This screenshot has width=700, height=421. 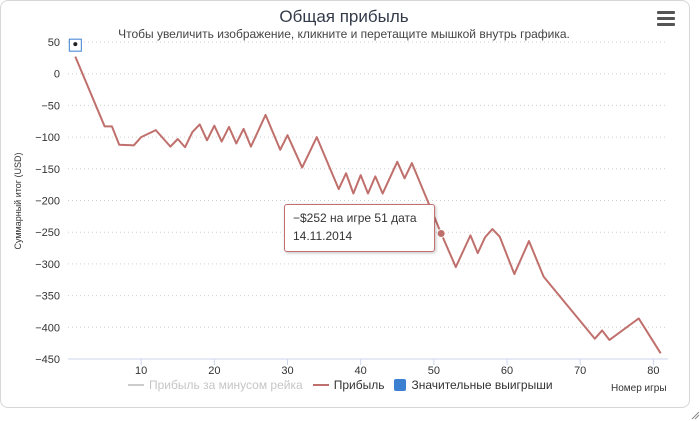 What do you see at coordinates (226, 385) in the screenshot?
I see `legend-label-net-profit: Прибыль за минусом рейка` at bounding box center [226, 385].